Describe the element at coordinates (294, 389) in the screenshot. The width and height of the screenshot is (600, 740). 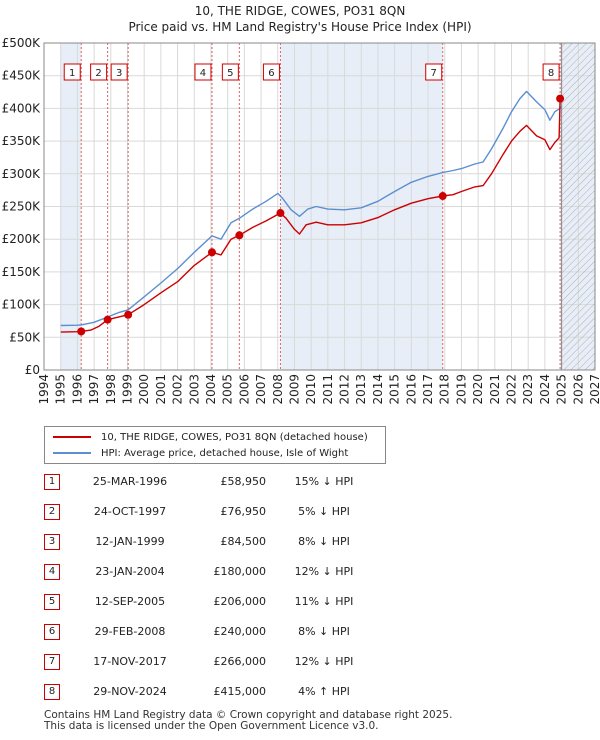
I see `x-tick-label: 2009` at that location.